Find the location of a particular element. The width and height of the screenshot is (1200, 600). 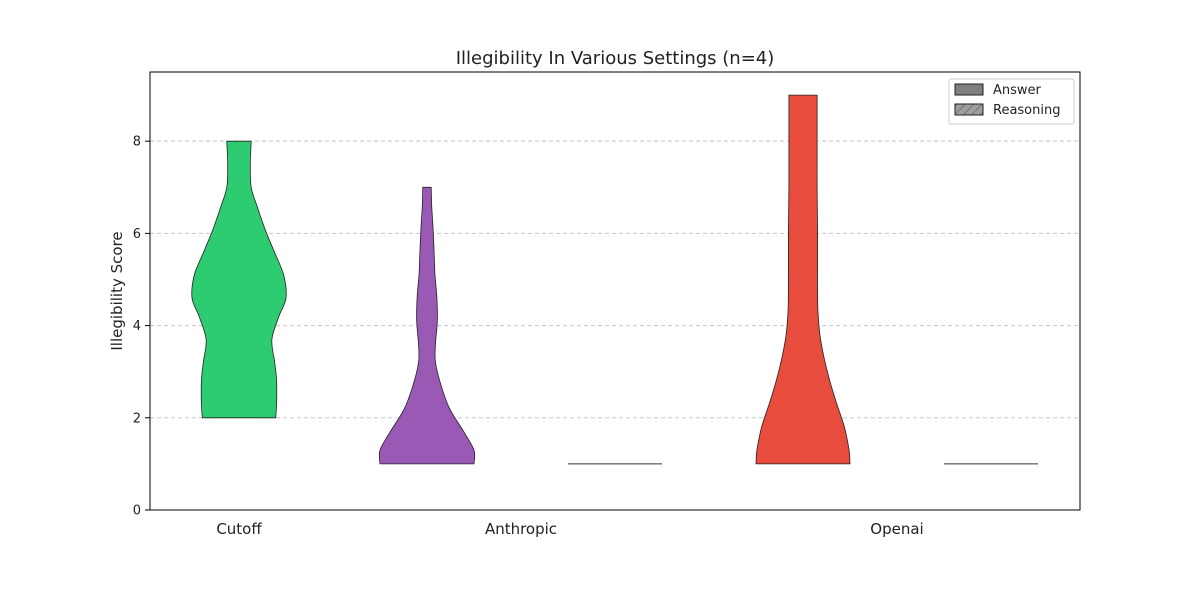

chart-title: Illegibility In Various Settings (n=4) is located at coordinates (615, 58).